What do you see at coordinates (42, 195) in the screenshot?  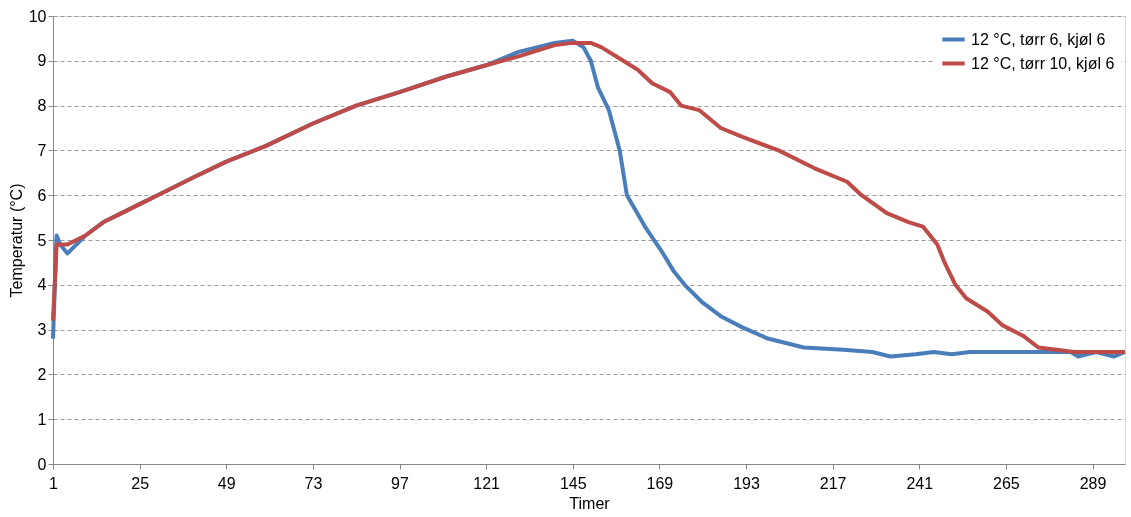 I see `y-tick-label: 6` at bounding box center [42, 195].